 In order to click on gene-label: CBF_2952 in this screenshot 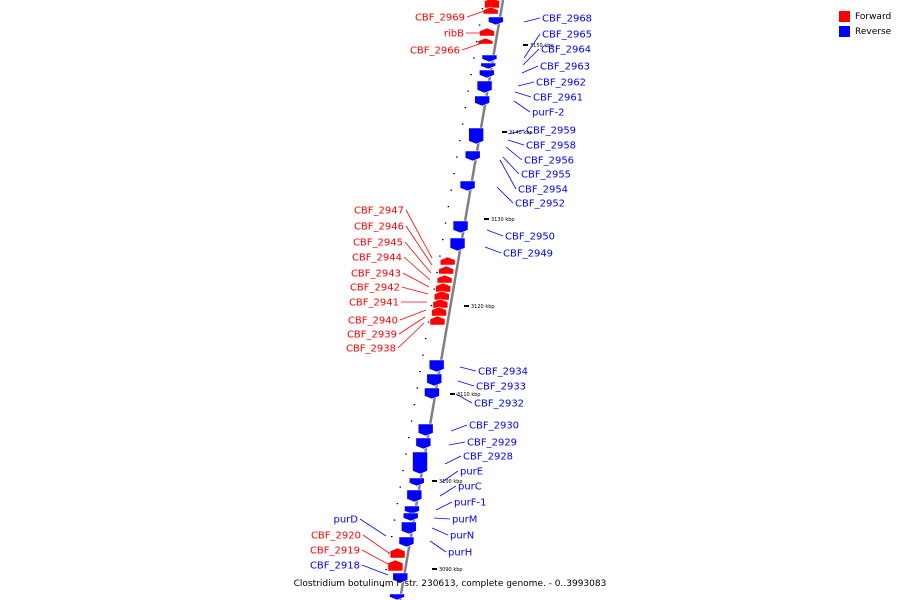, I will do `click(540, 204)`.